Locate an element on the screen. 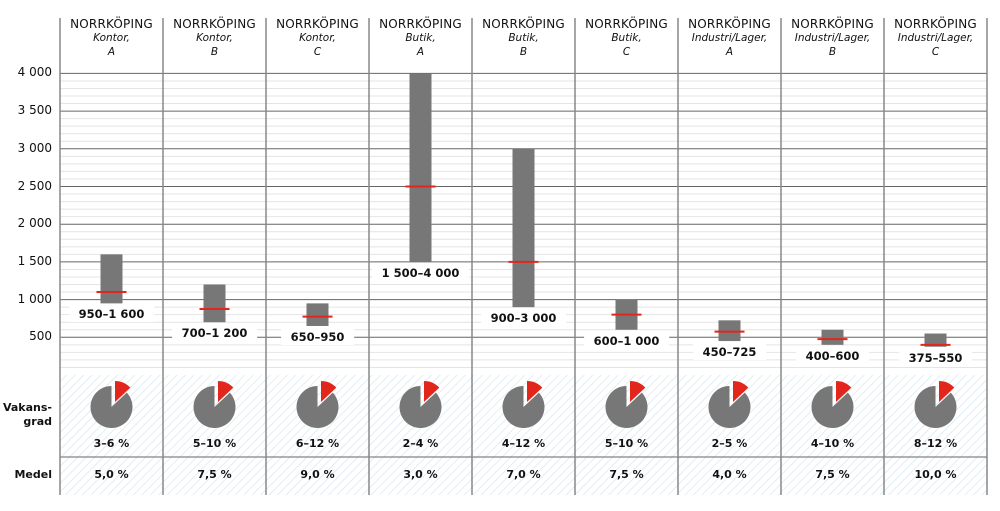  y-tick-label: 1 000 is located at coordinates (34, 298).